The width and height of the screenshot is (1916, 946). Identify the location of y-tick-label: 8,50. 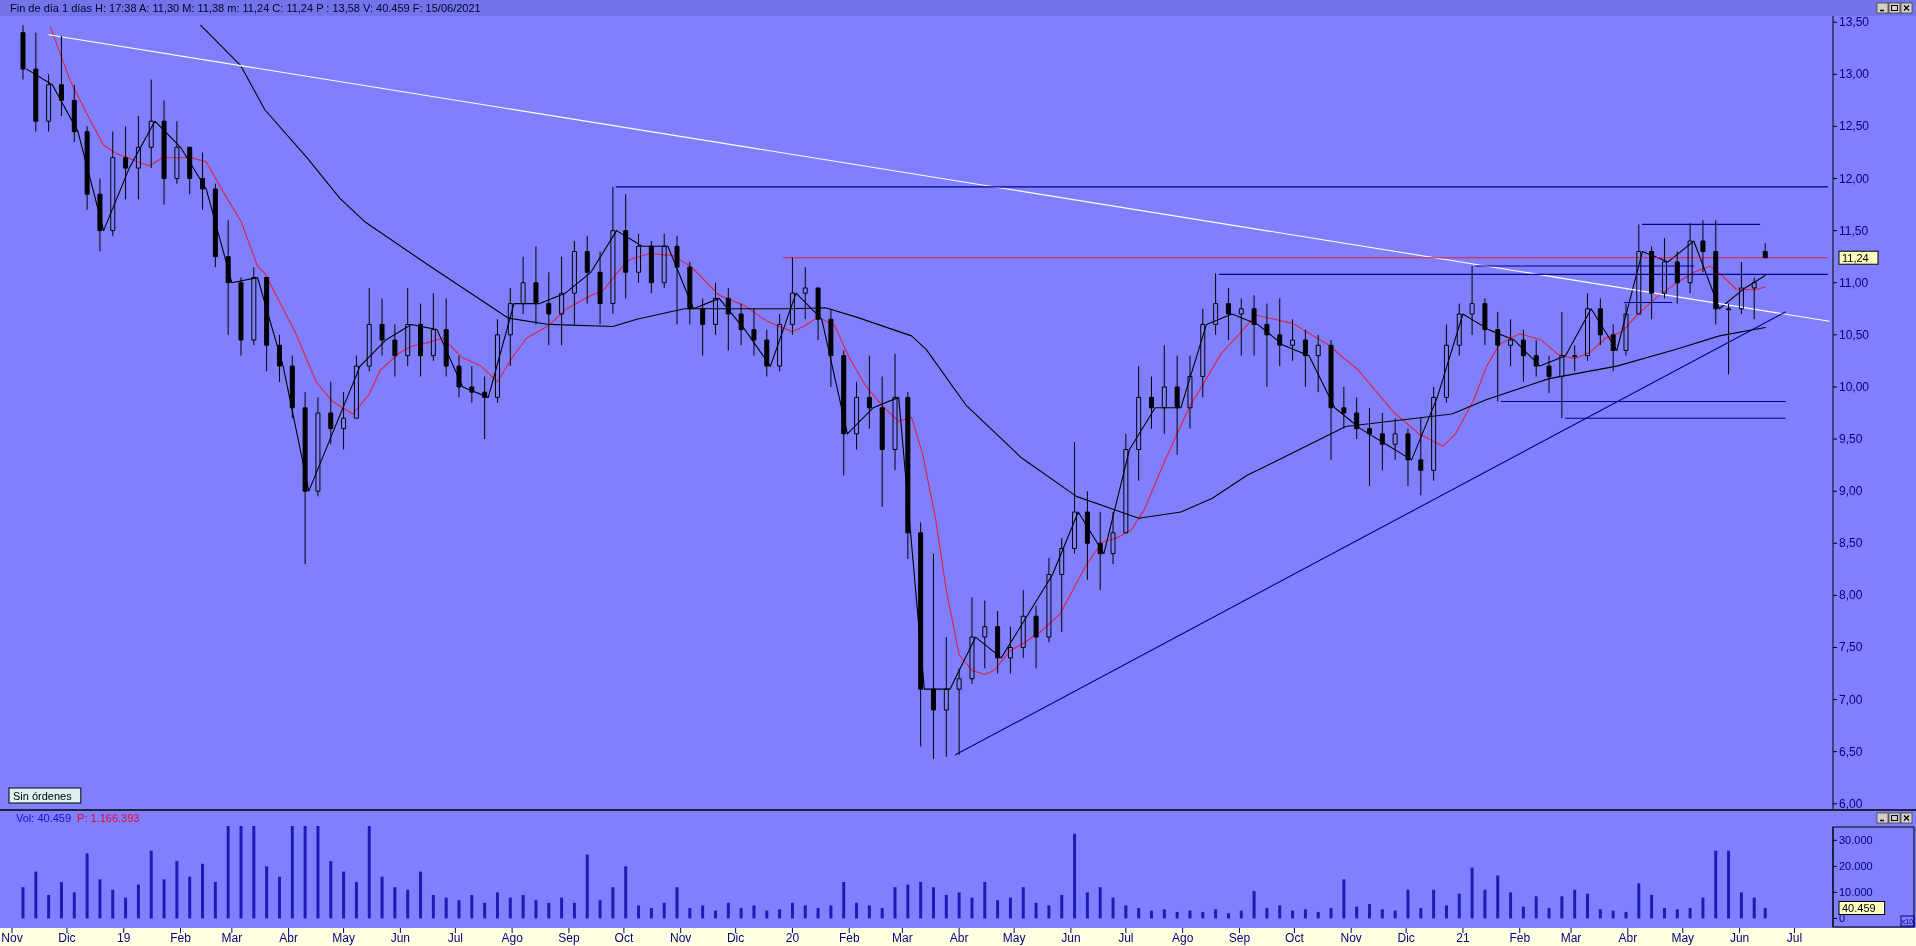
(1851, 543).